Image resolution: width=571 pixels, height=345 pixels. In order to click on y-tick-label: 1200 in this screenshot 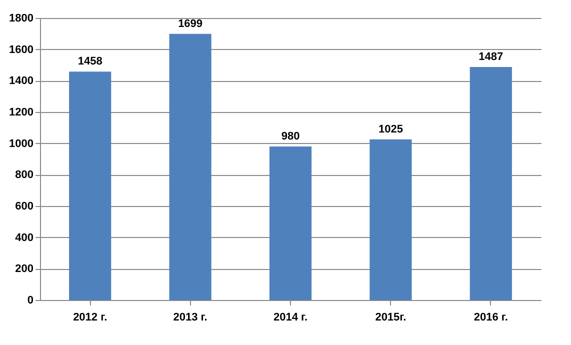, I will do `click(21, 112)`.